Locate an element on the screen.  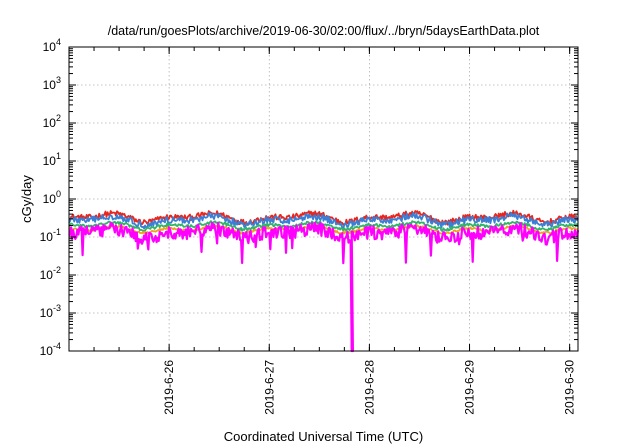
y-tick-label: 10³ is located at coordinates (52, 83).